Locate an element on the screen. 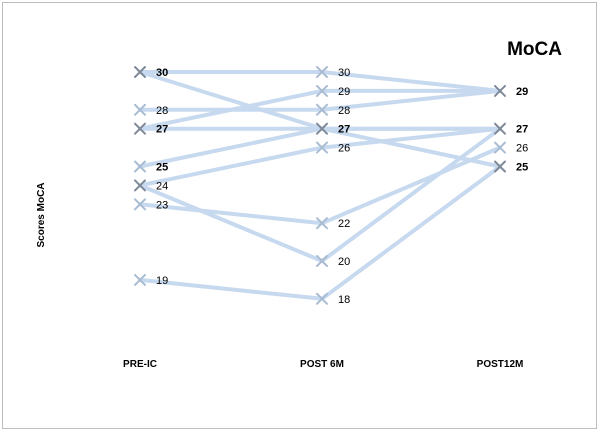 The width and height of the screenshot is (600, 432). data-label: 18 is located at coordinates (344, 300).